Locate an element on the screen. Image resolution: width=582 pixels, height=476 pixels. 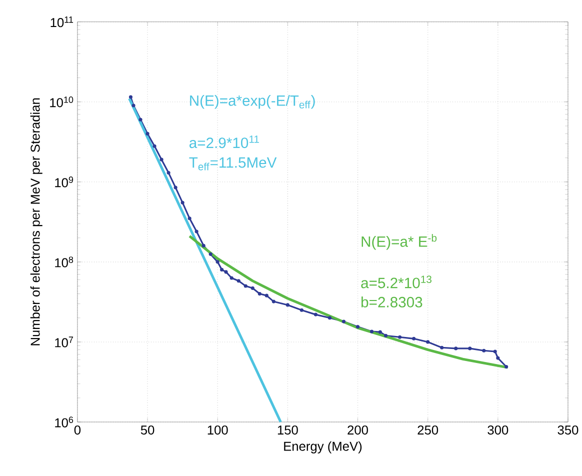
x-tick-label: 200 is located at coordinates (358, 430).